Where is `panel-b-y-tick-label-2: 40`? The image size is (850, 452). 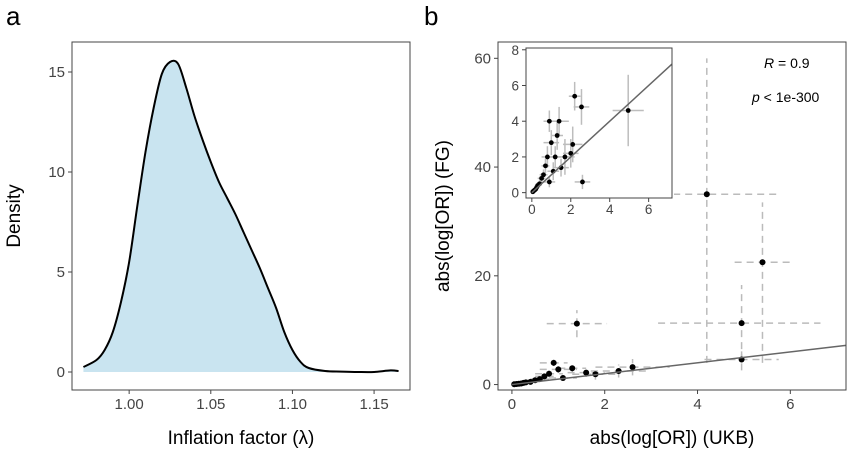 panel-b-y-tick-label-2: 40 is located at coordinates (482, 167).